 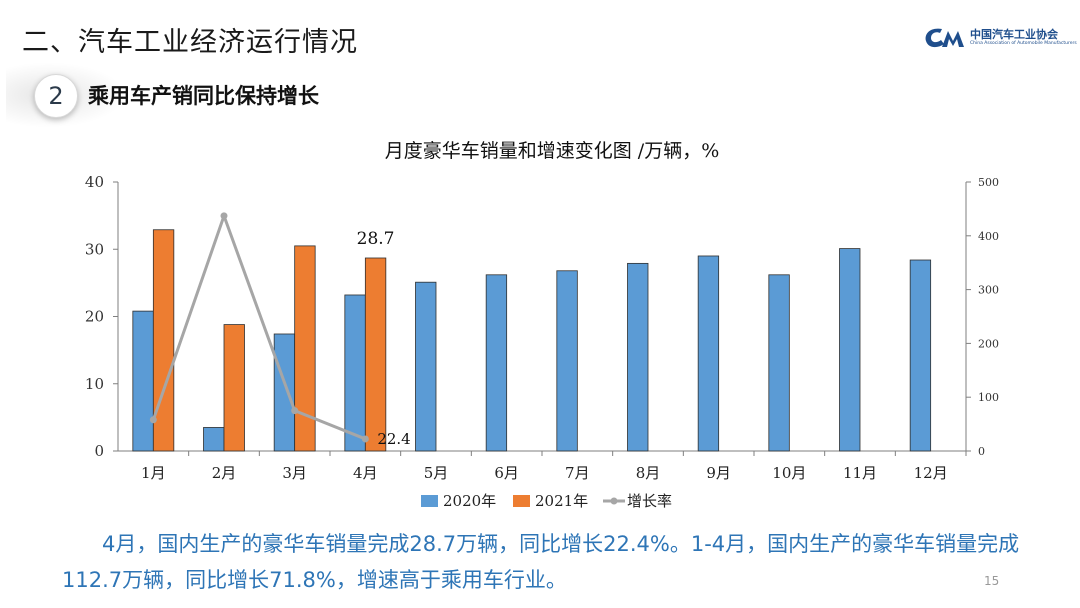 I want to click on y-right-tick-label: 400, so click(x=988, y=236).